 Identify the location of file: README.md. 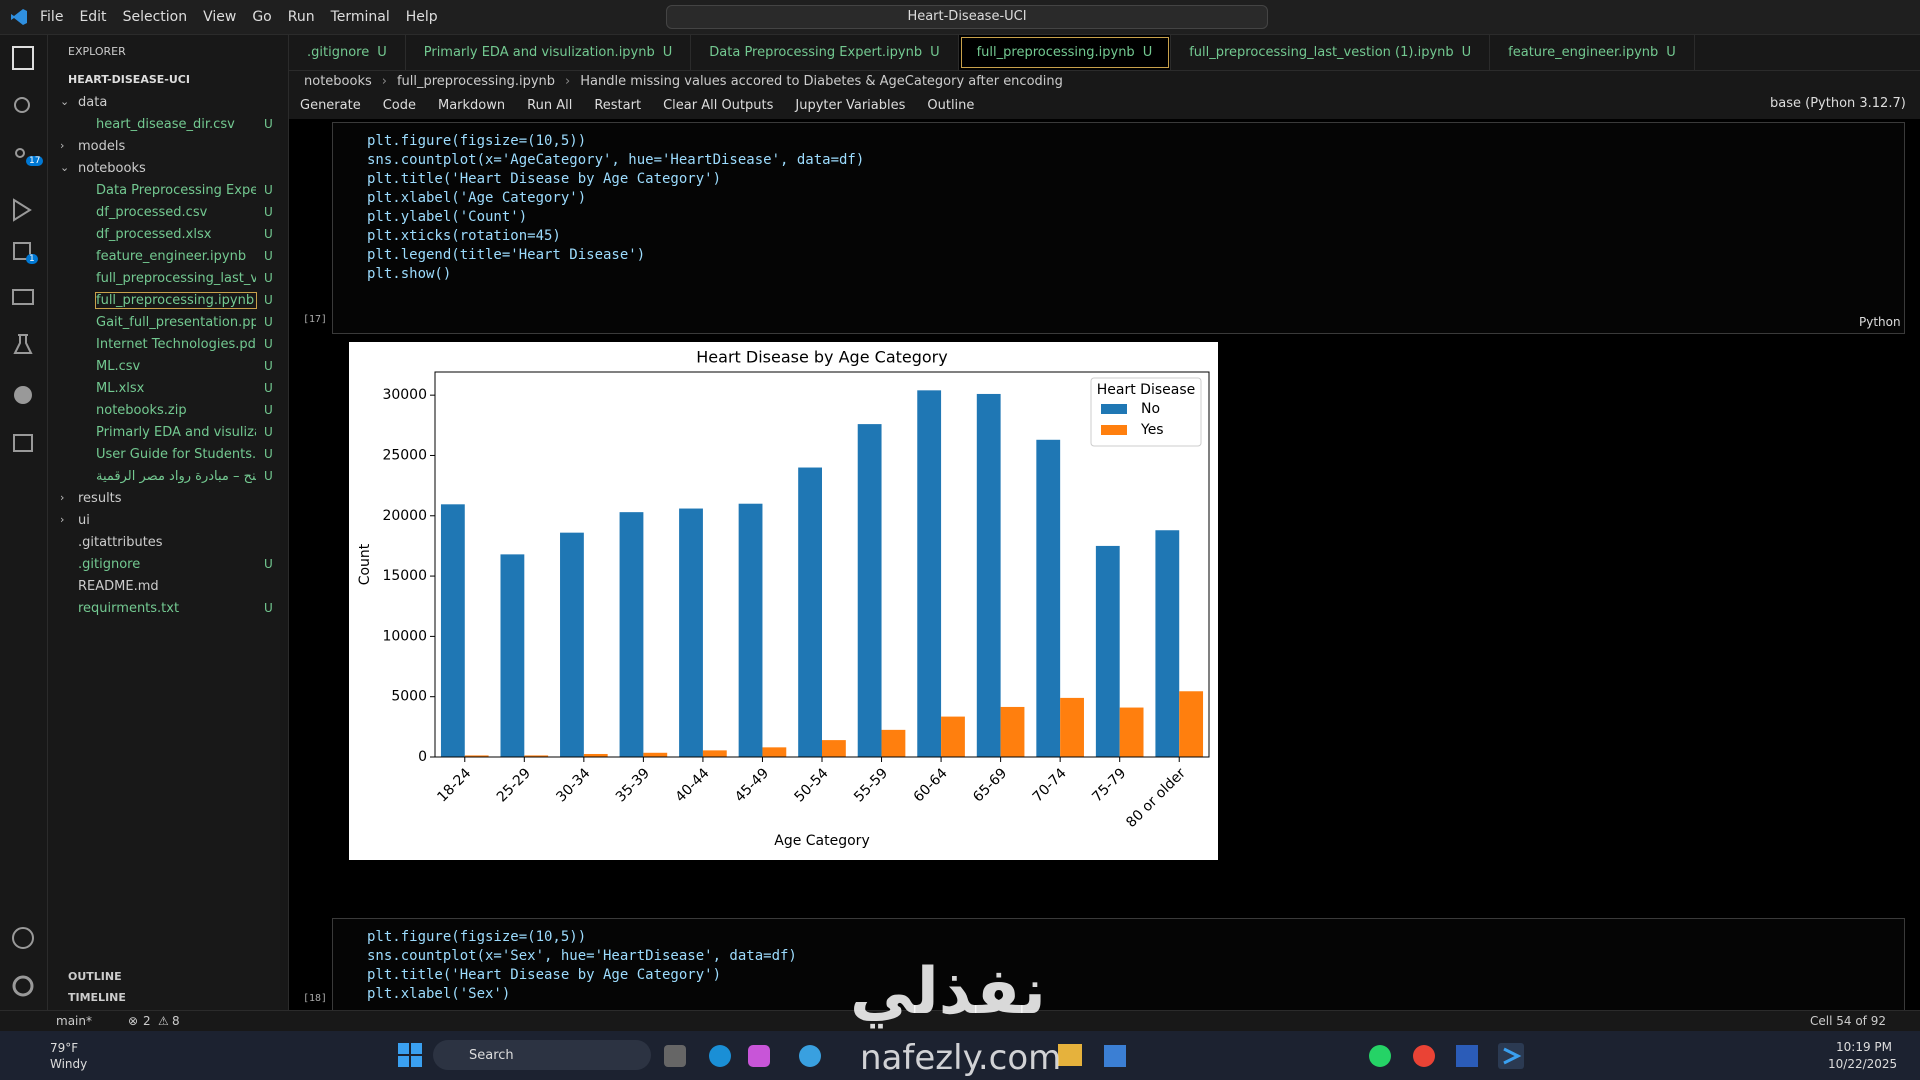
(118, 586).